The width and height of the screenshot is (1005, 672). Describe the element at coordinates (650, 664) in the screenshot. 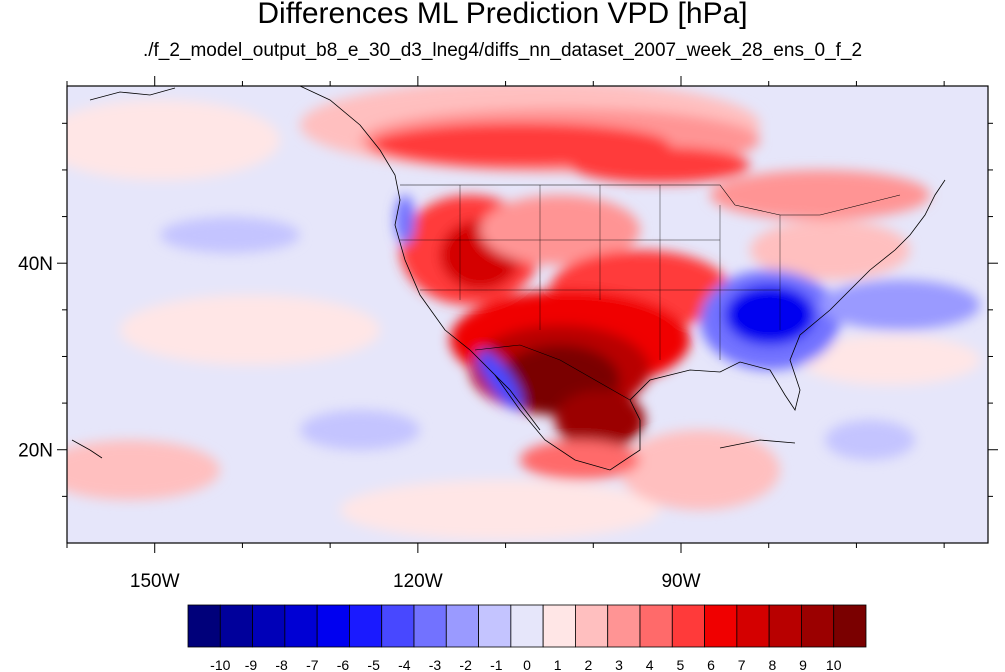

I see `colorbar-label: 4` at that location.